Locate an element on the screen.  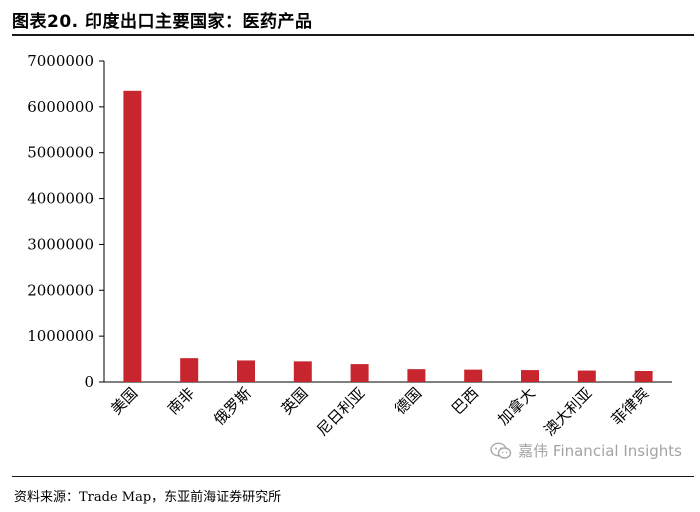
x-tick-label: 南非 is located at coordinates (181, 401).